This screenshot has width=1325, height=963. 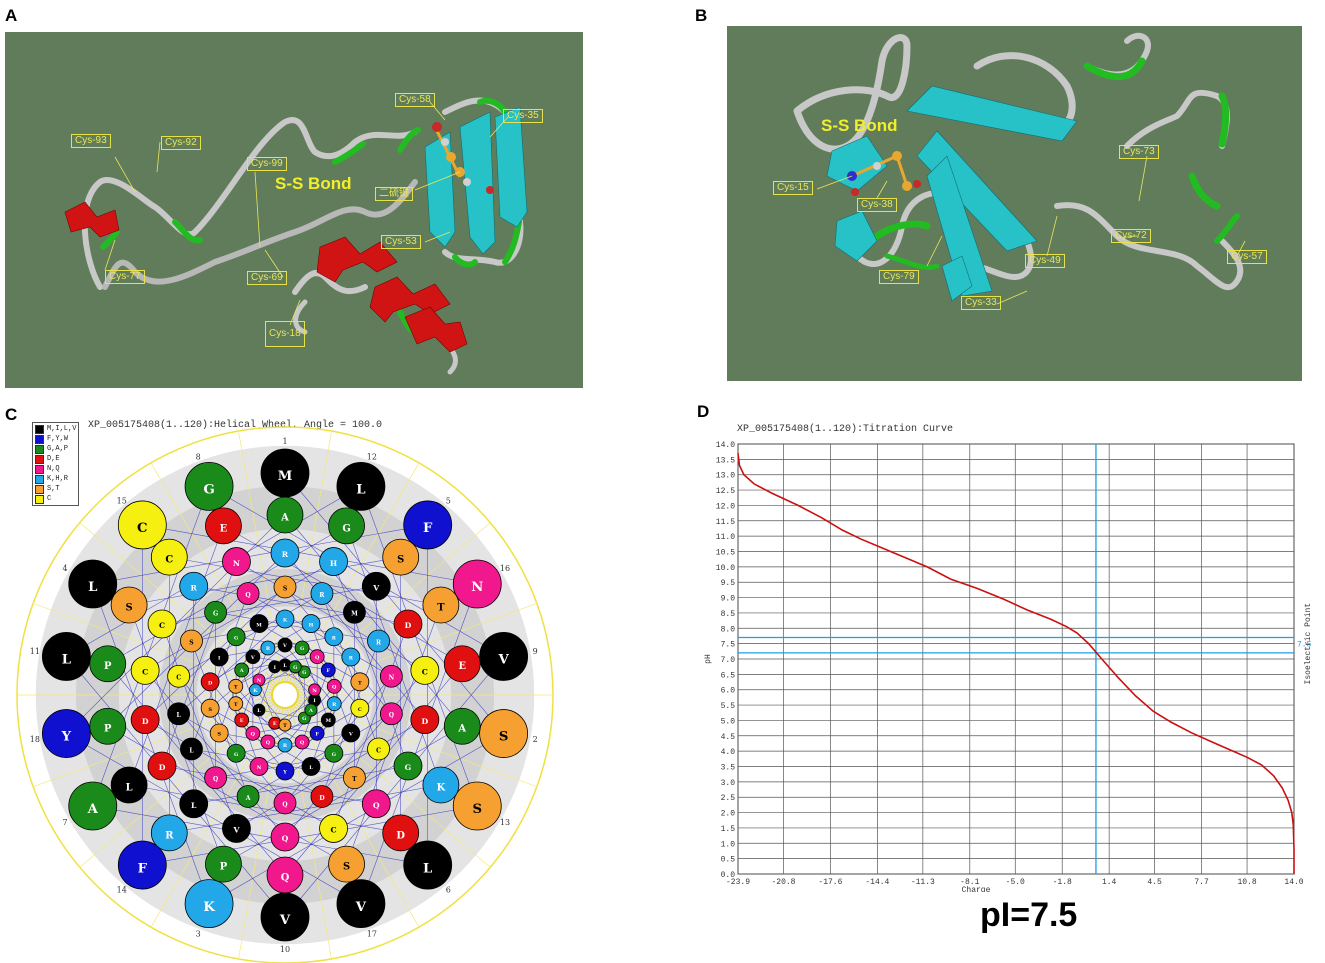 I want to click on residue-letter: P, so click(x=108, y=666).